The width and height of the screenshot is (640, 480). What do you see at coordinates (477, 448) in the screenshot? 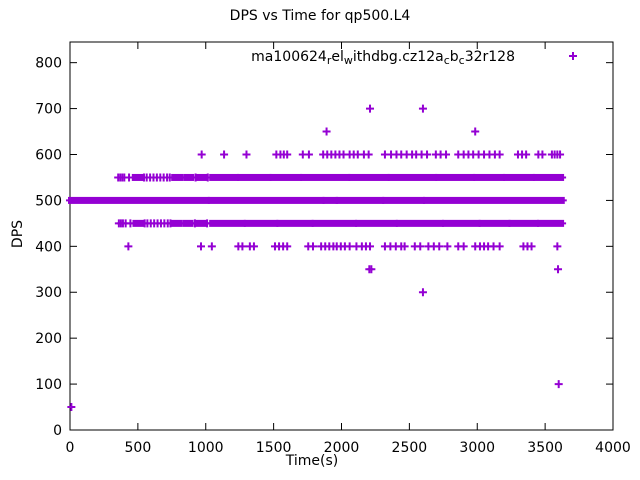
I see `x-tick-label: 3000` at bounding box center [477, 448].